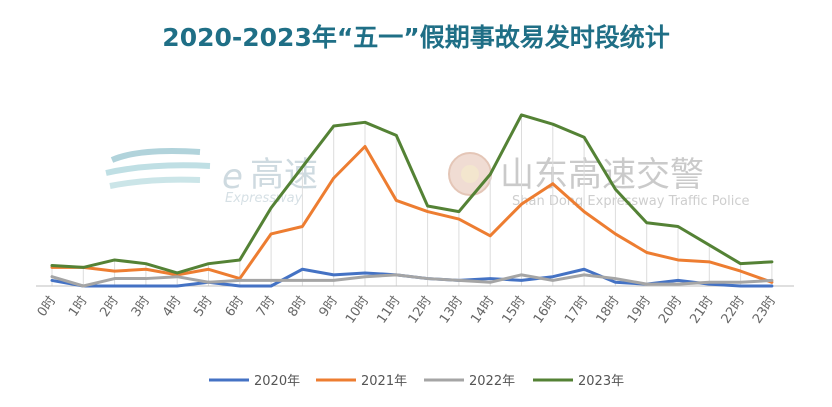  Describe the element at coordinates (420, 310) in the screenshot. I see `x-tick-label: 12时` at that location.